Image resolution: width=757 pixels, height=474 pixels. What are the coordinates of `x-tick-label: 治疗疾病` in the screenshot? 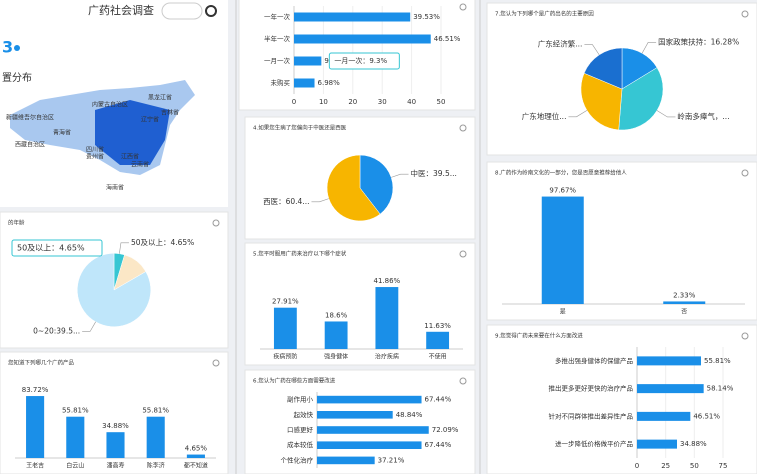 It's located at (387, 357).